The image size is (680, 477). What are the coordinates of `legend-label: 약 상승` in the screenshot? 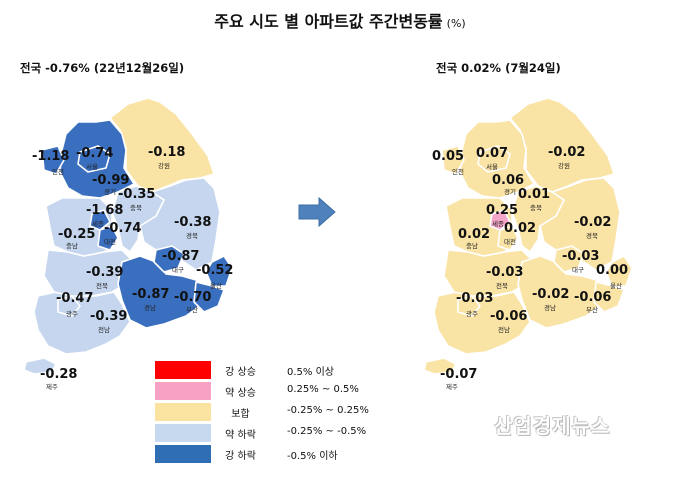 It's located at (240, 393).